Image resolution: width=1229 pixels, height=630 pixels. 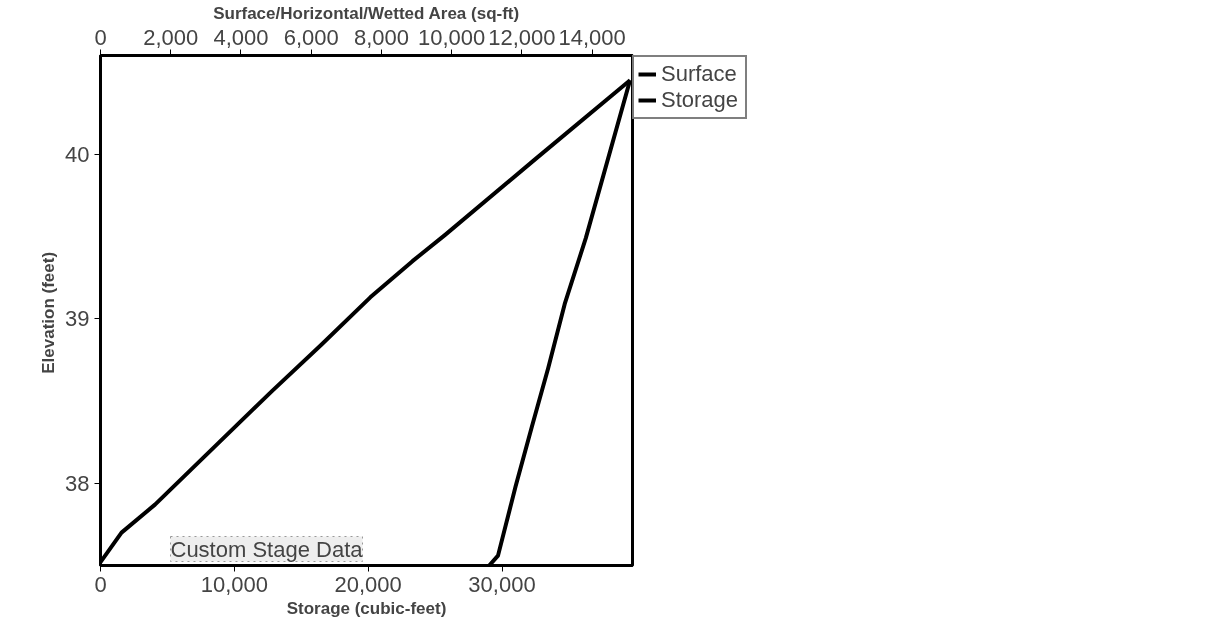 I want to click on x2-tick-label: 0, so click(x=100, y=37).